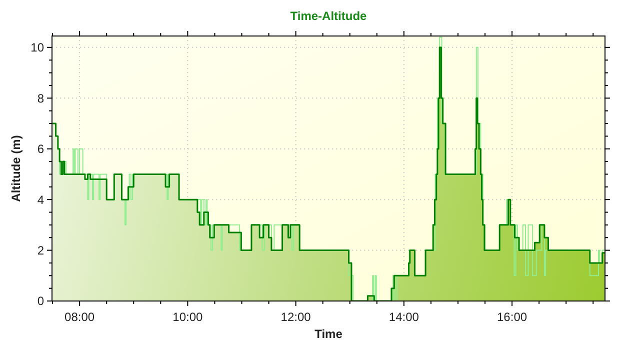 This screenshot has width=640, height=350. I want to click on y-axis-title: Altitude (m), so click(16, 168).